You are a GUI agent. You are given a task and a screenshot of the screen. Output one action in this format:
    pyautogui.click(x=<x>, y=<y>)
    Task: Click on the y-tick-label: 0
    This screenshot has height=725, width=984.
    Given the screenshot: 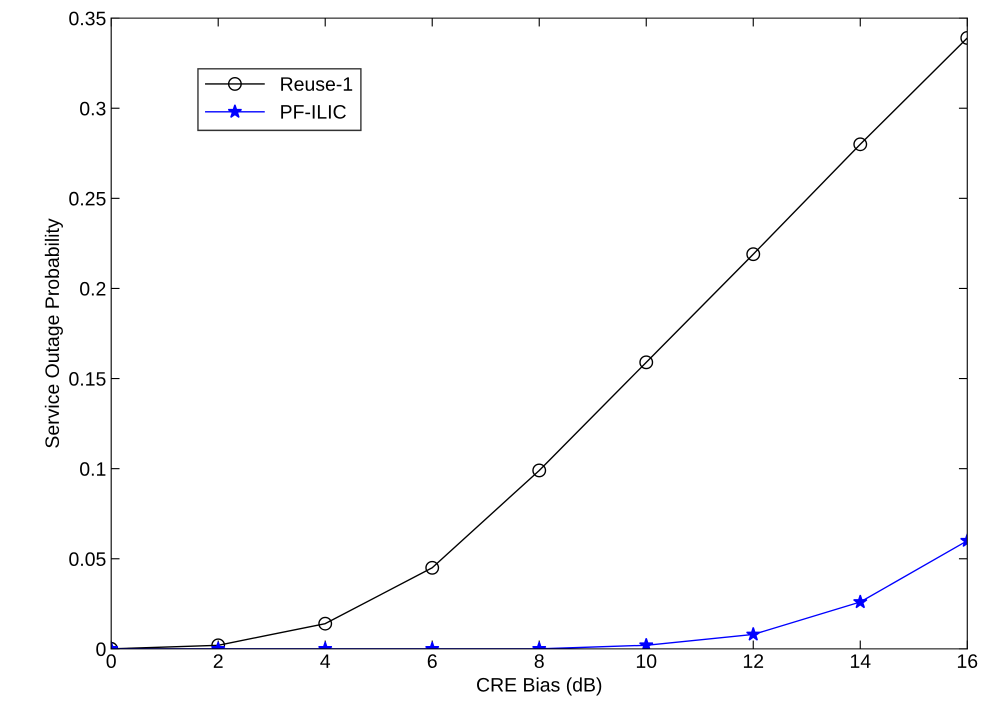 What is the action you would take?
    pyautogui.click(x=101, y=649)
    